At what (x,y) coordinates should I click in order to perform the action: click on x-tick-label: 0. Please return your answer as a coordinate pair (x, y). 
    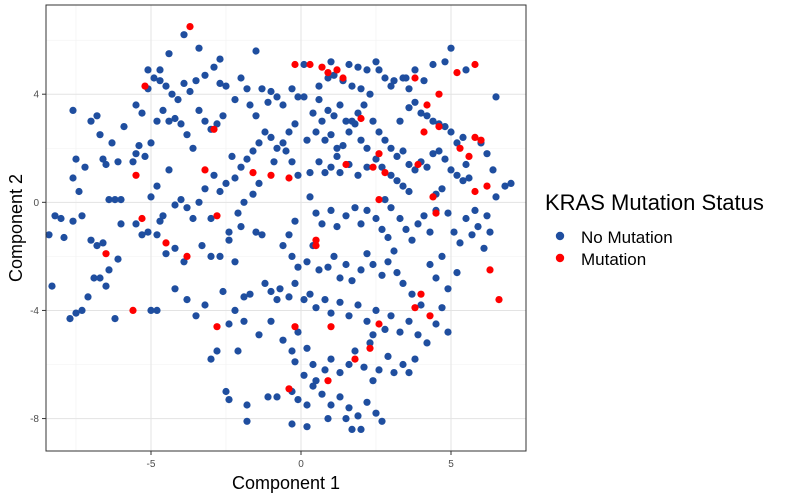
    Looking at the image, I should click on (301, 464).